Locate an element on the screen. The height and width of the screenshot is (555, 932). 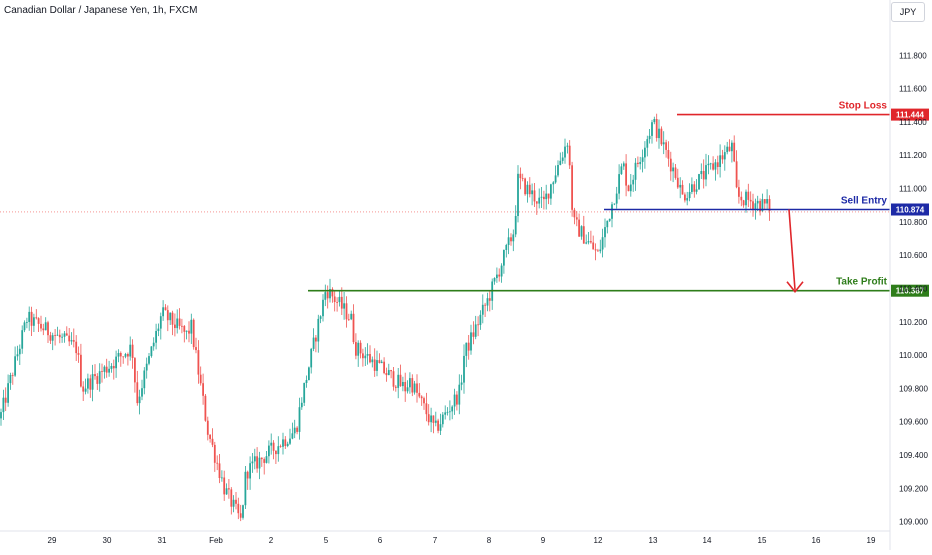
y-tick-label: 111.200 is located at coordinates (913, 155).